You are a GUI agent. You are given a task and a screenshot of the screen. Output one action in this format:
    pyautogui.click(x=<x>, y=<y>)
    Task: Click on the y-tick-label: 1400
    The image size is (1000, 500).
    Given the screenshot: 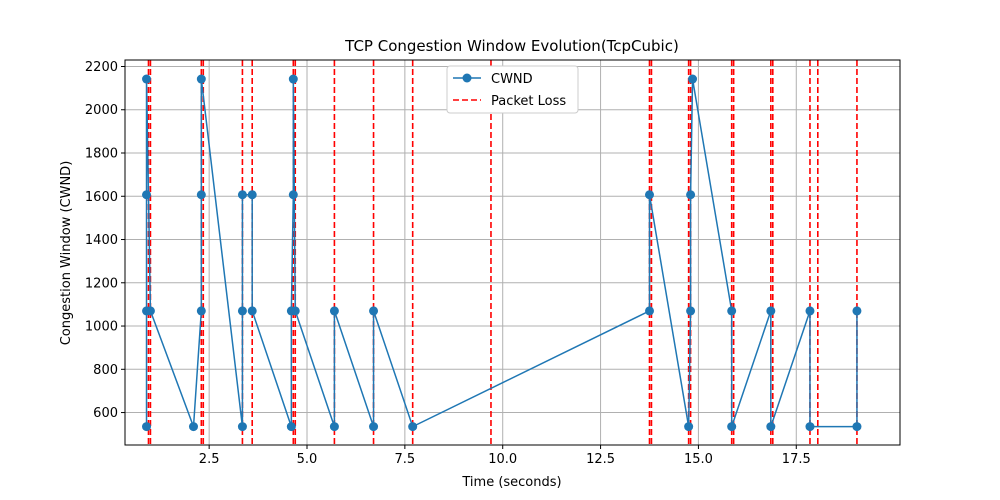 What is the action you would take?
    pyautogui.click(x=101, y=240)
    